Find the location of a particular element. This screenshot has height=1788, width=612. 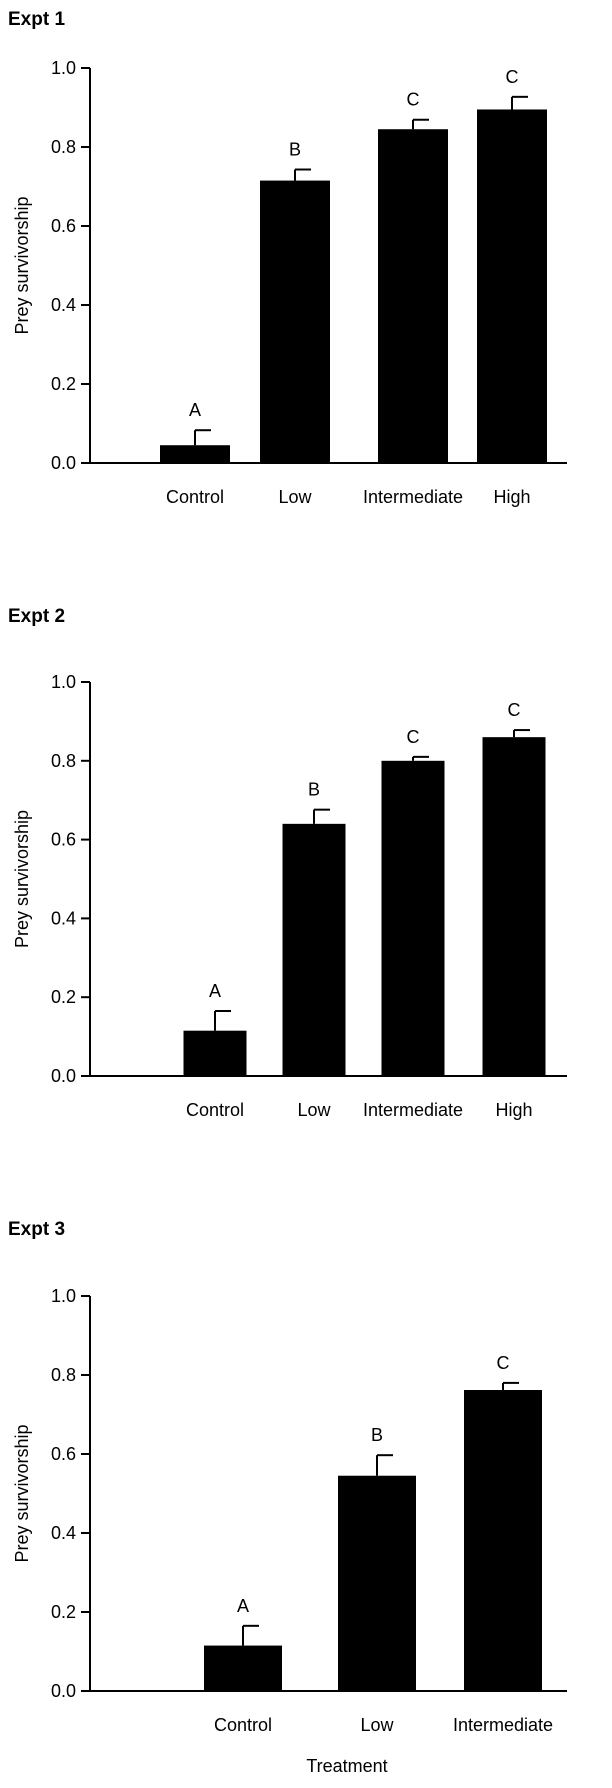

chart-title: Expt 1 is located at coordinates (36, 19).